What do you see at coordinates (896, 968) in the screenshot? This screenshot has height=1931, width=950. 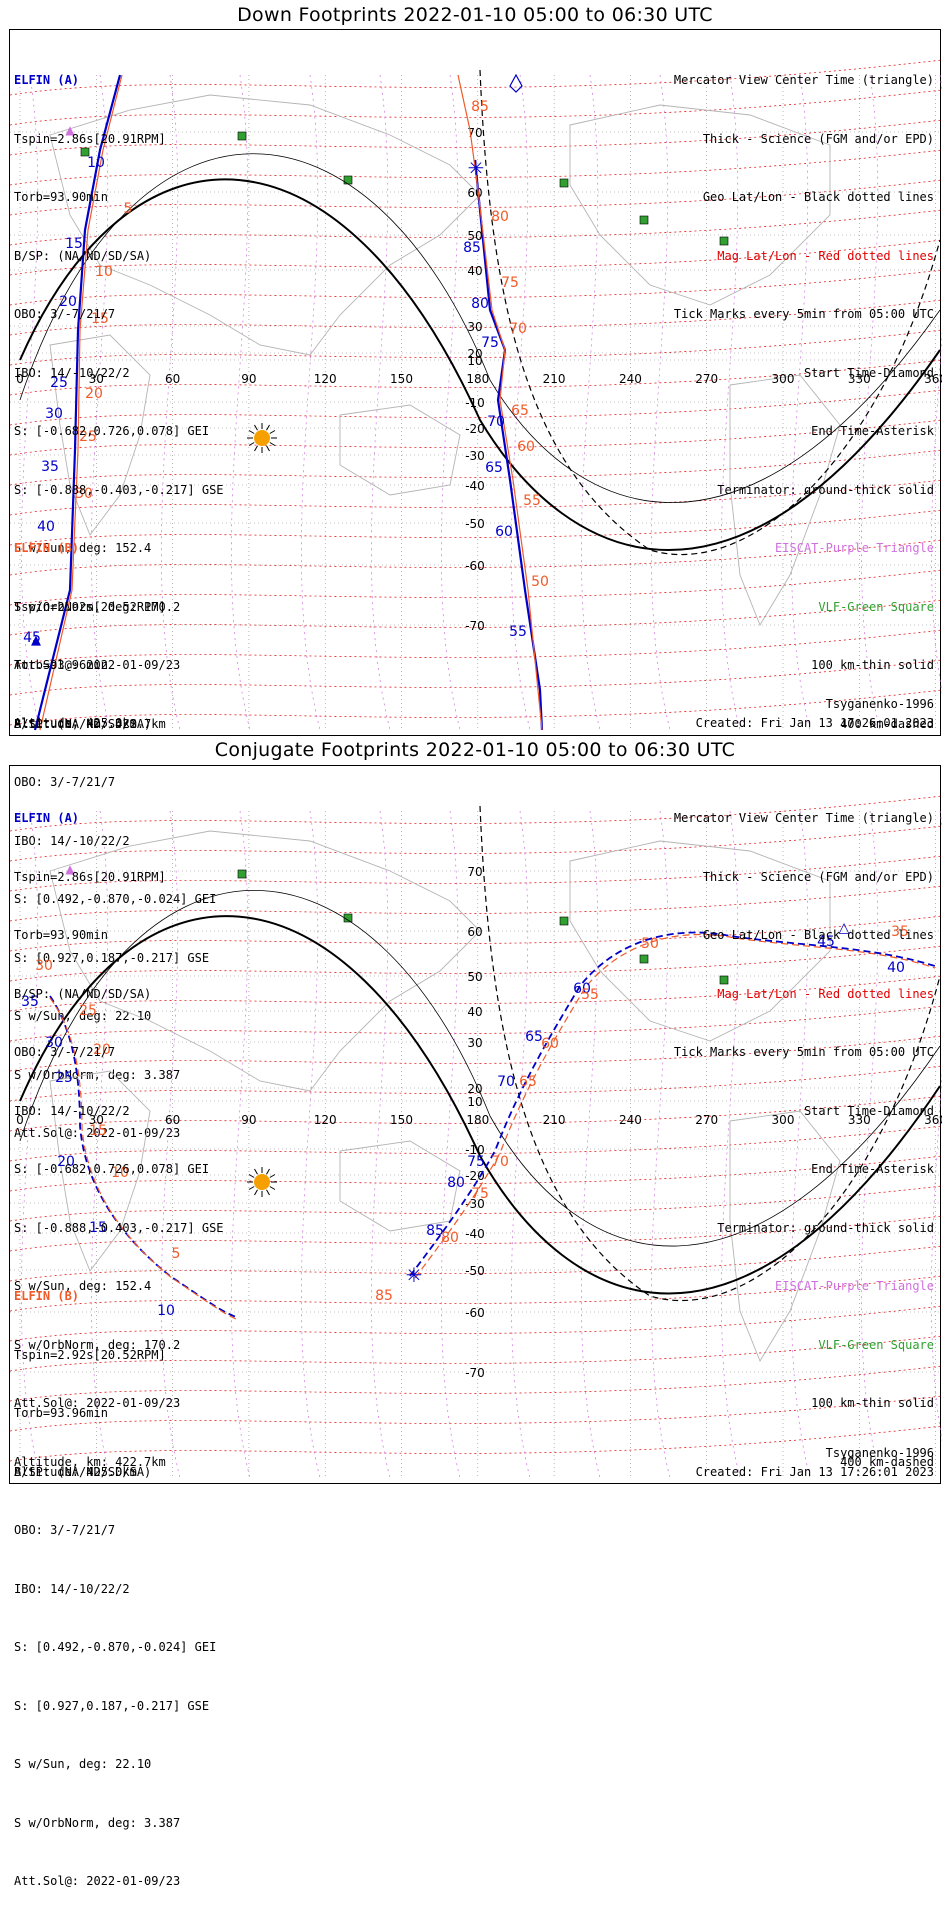 I see `elfin-a-tick-label: 40` at bounding box center [896, 968].